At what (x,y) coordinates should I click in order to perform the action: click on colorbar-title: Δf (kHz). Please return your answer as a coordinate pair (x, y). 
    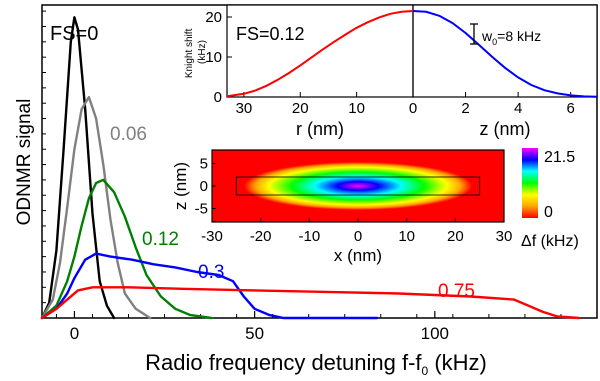
    Looking at the image, I should click on (550, 241).